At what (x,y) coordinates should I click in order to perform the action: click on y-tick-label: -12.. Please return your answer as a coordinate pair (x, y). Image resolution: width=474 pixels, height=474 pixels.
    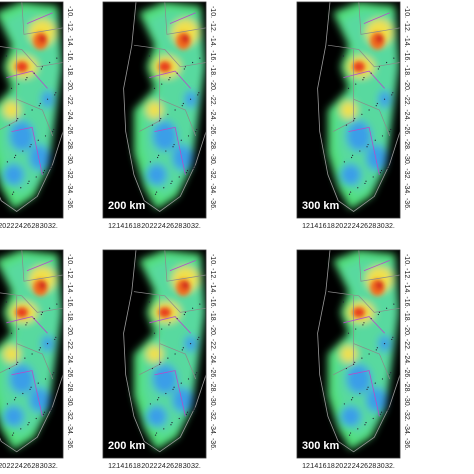
    Looking at the image, I should click on (406, 27).